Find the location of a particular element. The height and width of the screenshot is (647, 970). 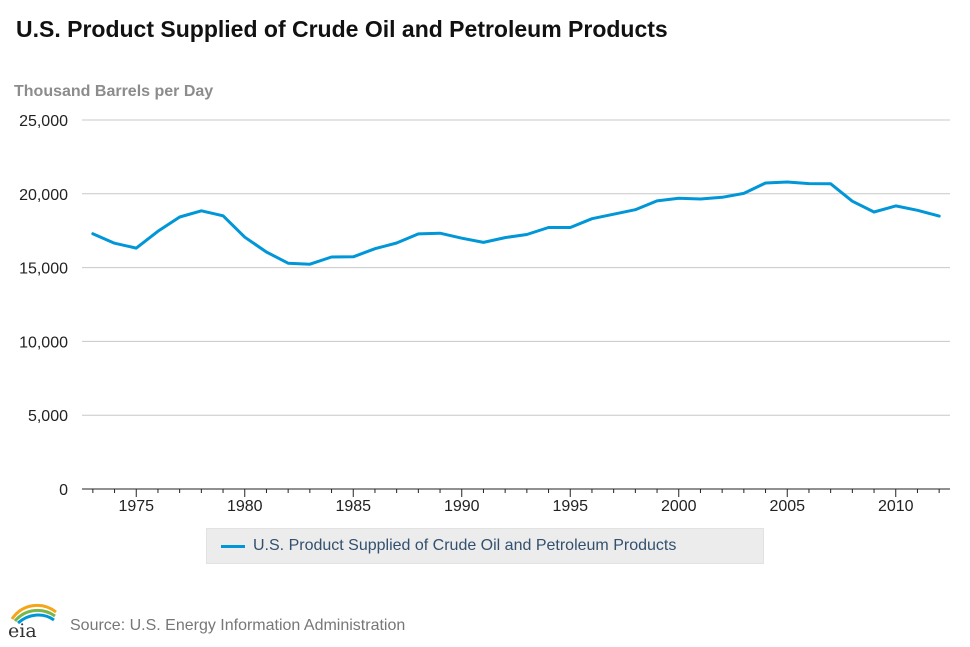

y-tick-label: 20,000 is located at coordinates (43, 195).